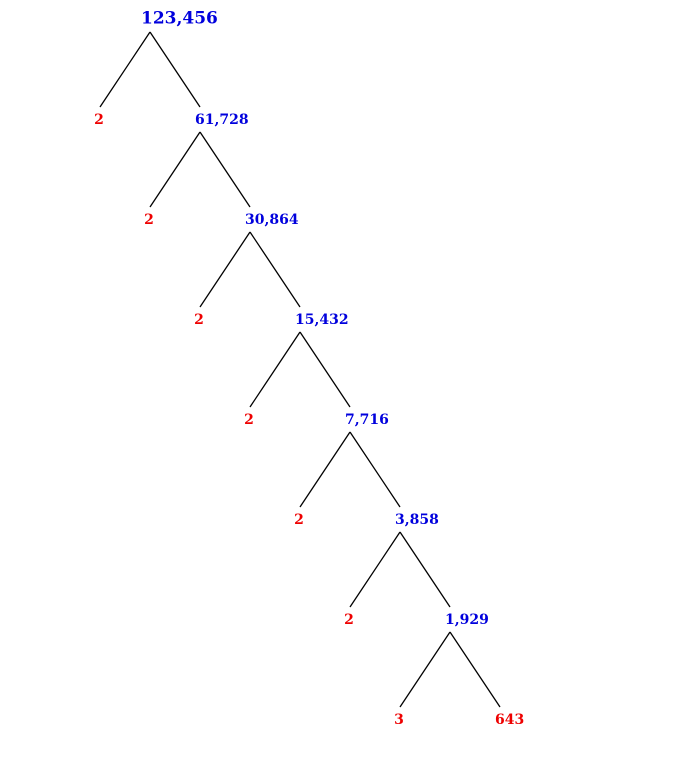  Describe the element at coordinates (417, 520) in the screenshot. I see `composite-number: 3,858` at that location.